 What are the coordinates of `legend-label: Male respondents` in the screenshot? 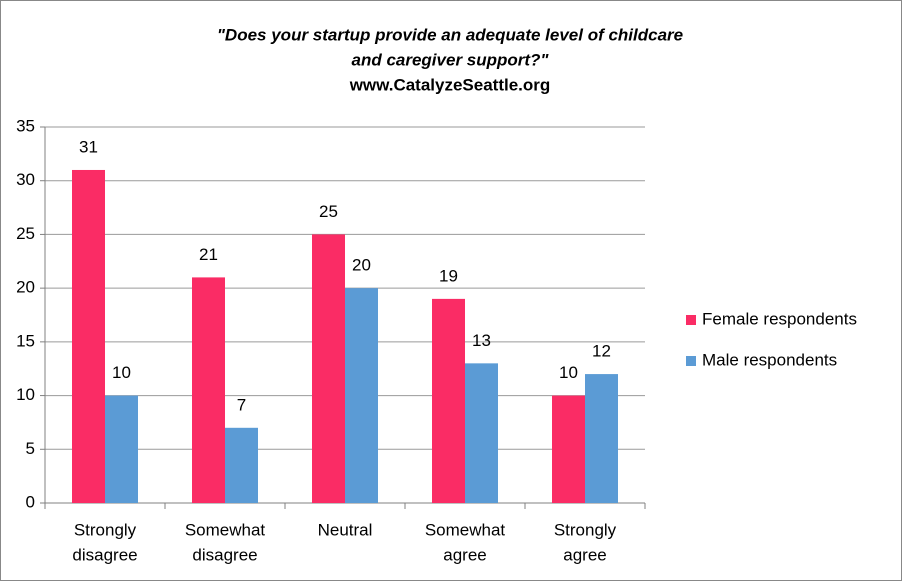 It's located at (769, 359).